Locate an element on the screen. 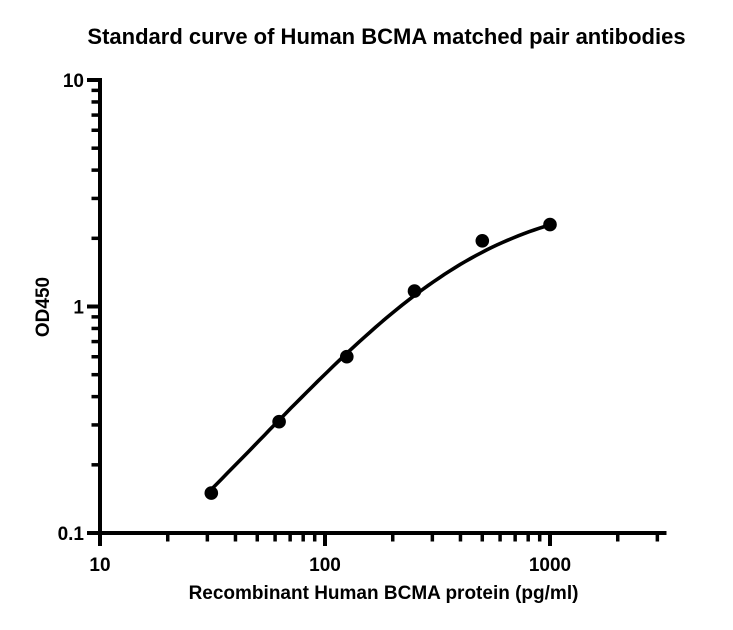 This screenshot has height=630, width=733. y-tick-label: 0.1 is located at coordinates (71, 534).